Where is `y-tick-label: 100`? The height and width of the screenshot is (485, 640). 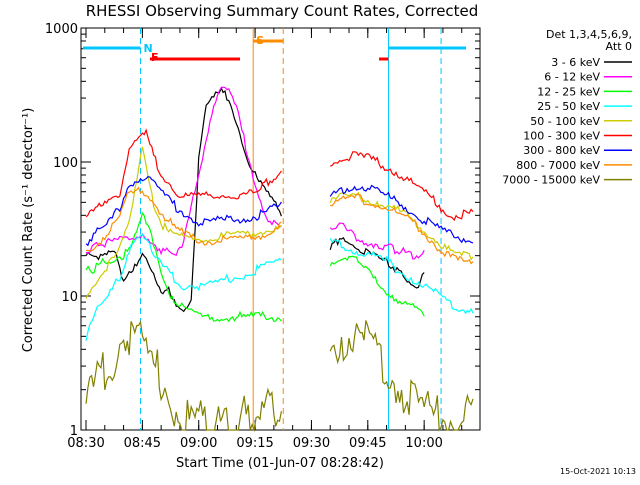 y-tick-label: 100 is located at coordinates (65, 163).